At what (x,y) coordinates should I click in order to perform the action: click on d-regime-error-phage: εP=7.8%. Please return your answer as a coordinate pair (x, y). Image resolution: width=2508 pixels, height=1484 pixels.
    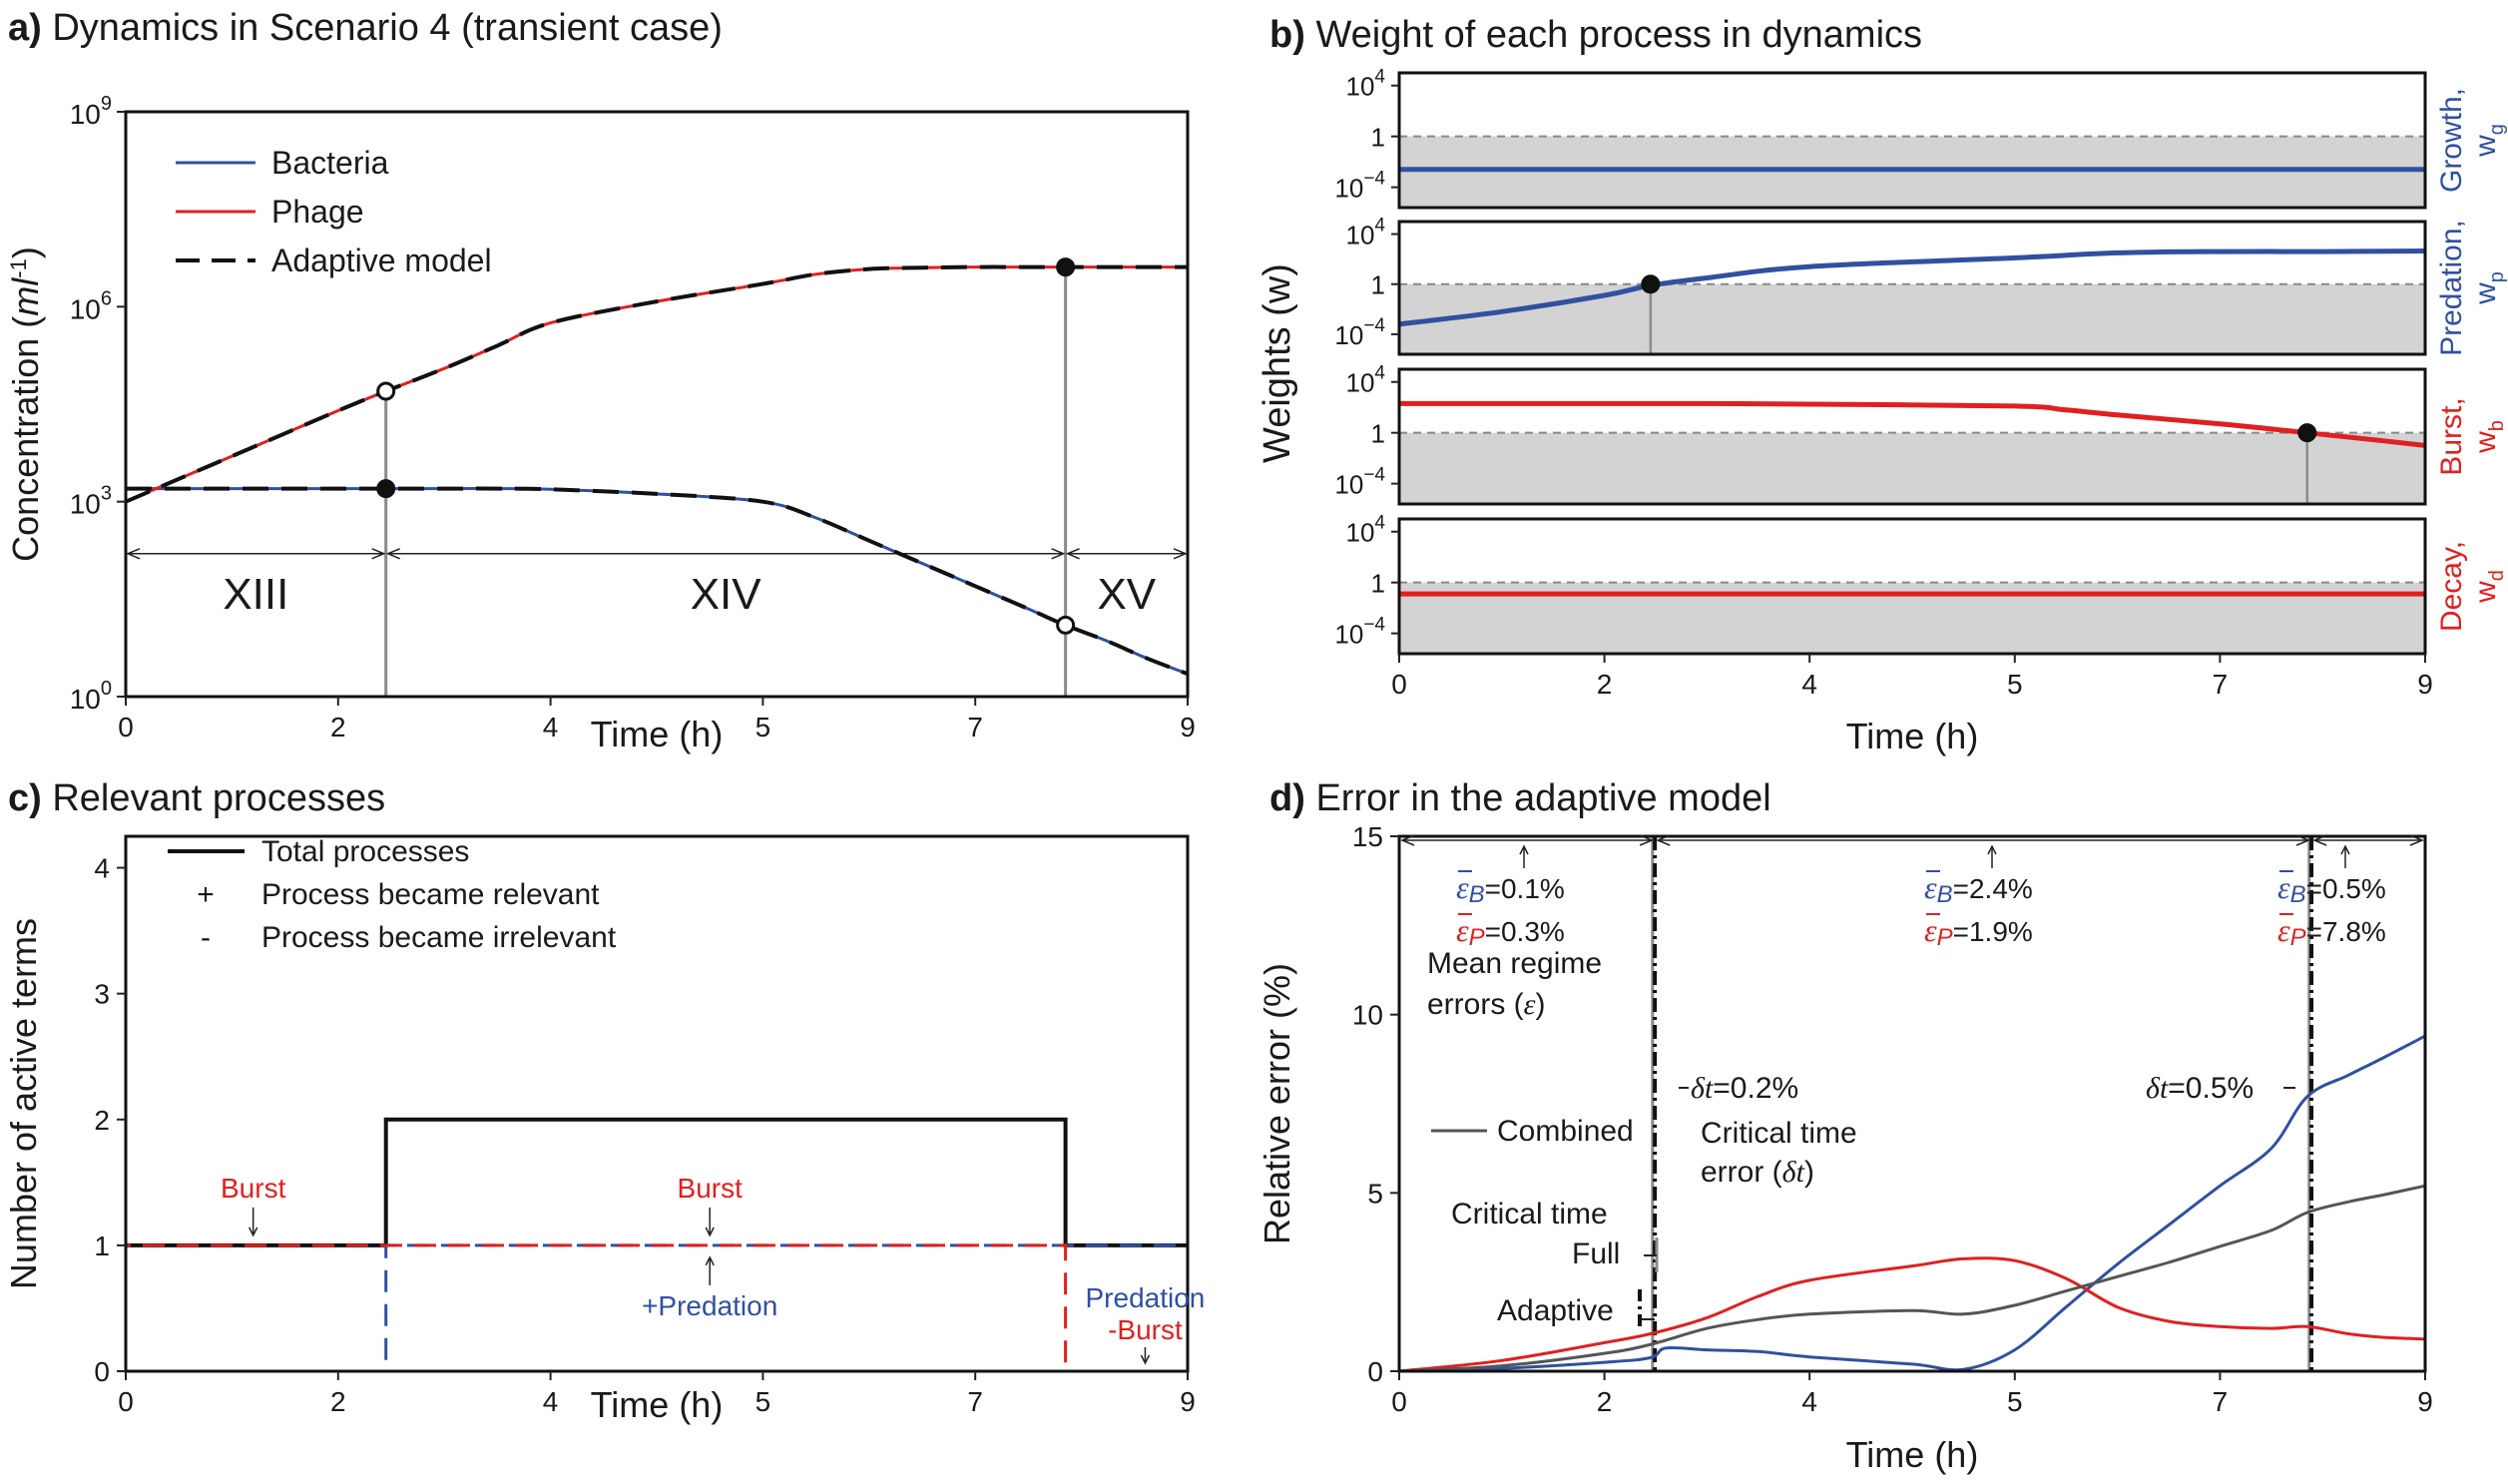
    Looking at the image, I should click on (2332, 931).